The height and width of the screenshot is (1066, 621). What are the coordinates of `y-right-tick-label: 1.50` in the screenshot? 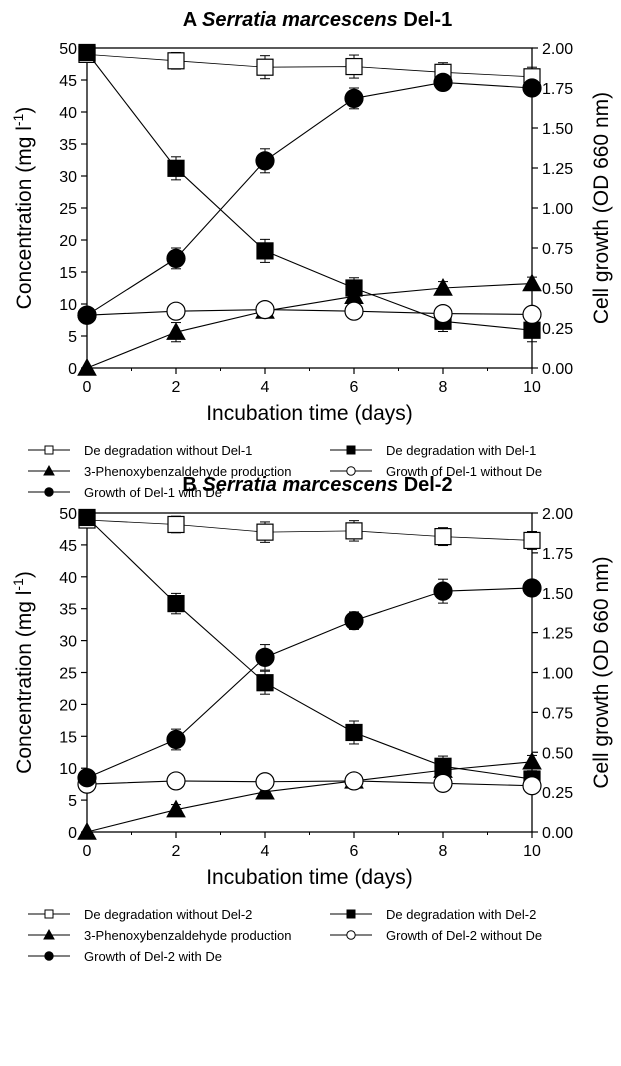 It's located at (557, 594).